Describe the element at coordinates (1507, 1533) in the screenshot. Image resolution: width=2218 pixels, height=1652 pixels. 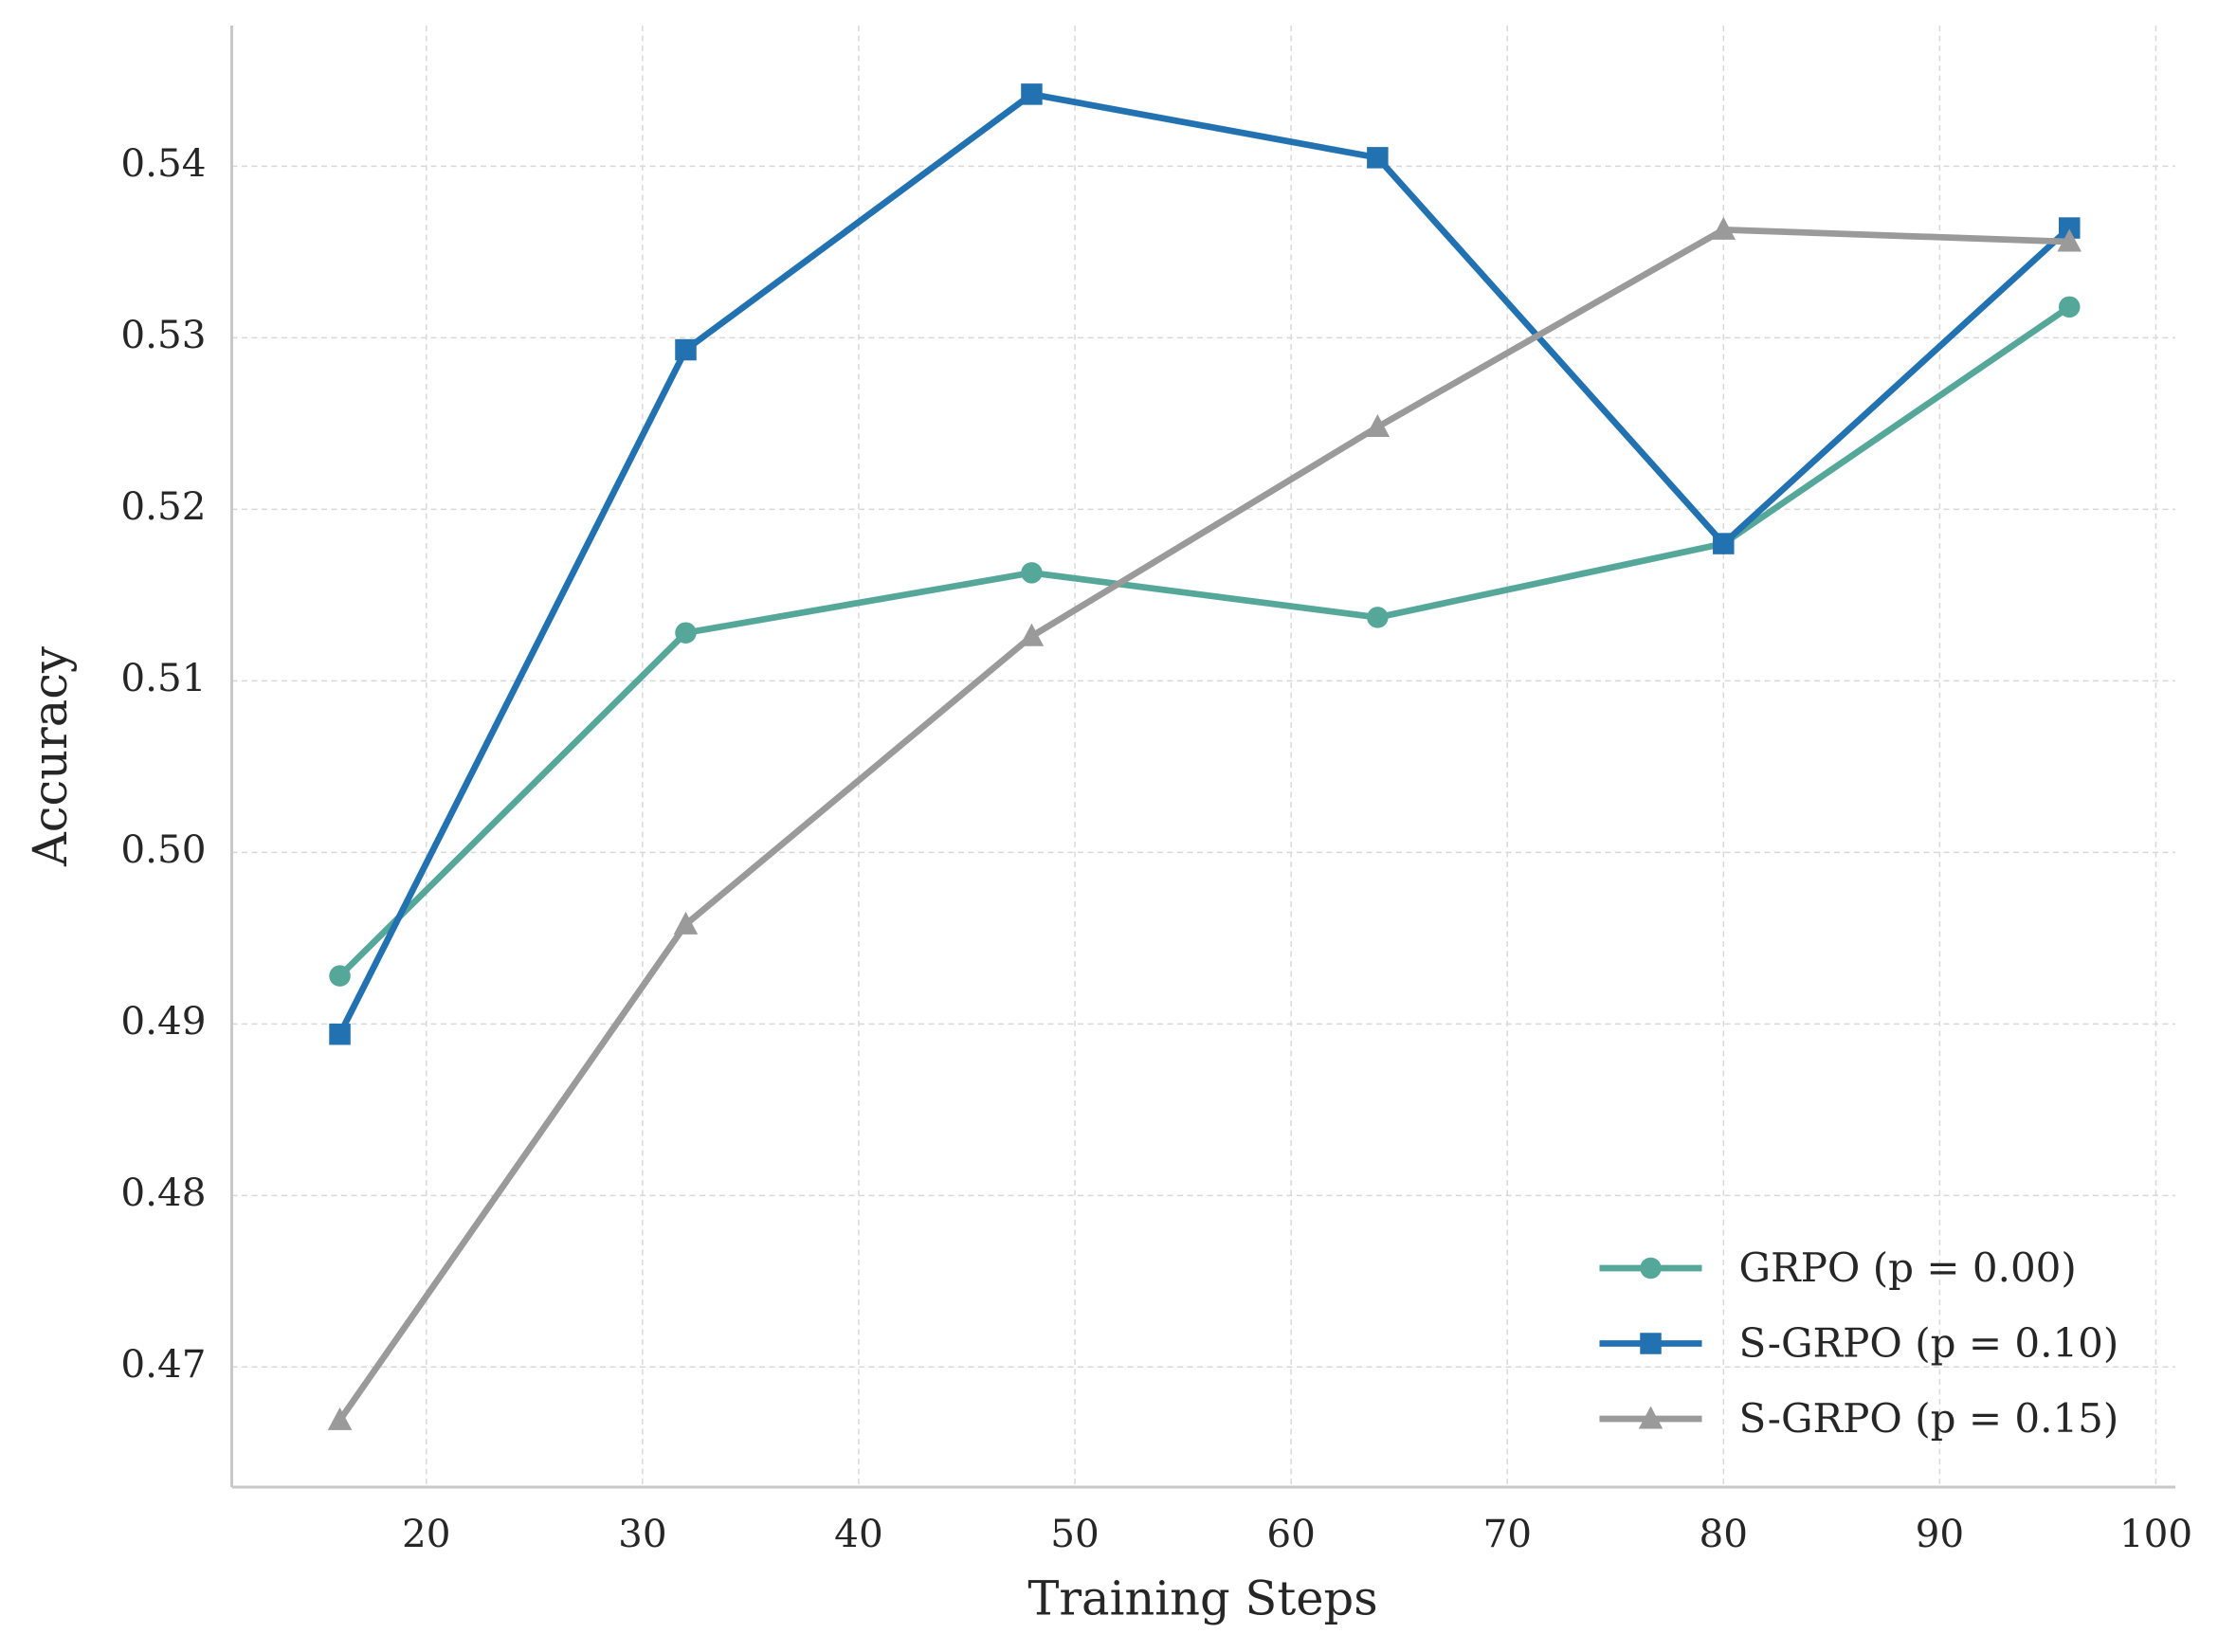
I see `x-tick-label: 70` at that location.